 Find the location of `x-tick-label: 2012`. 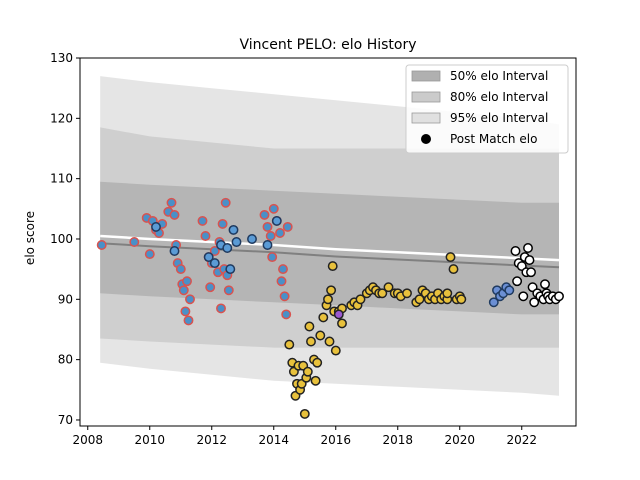

x-tick-label: 2012 is located at coordinates (211, 440).